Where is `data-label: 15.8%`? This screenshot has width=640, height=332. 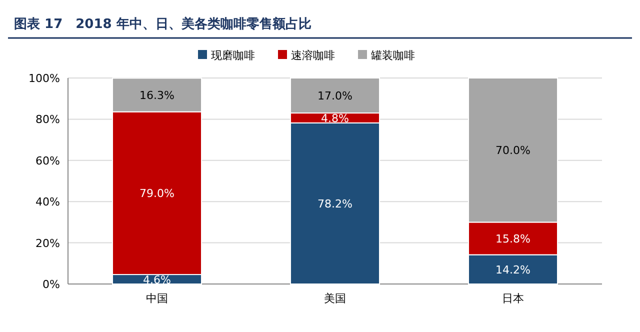 data-label: 15.8% is located at coordinates (513, 239).